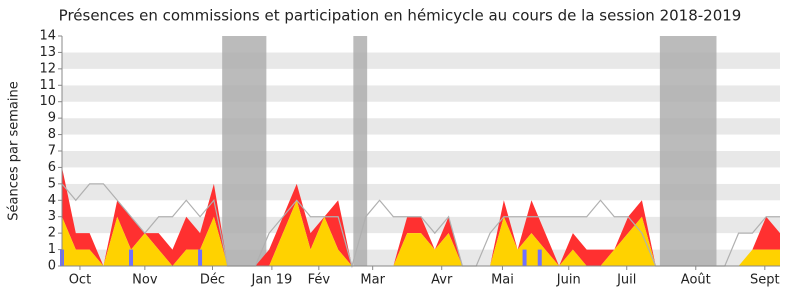 This screenshot has height=304, width=790. What do you see at coordinates (696, 280) in the screenshot?
I see `x-tick-label: Août` at bounding box center [696, 280].